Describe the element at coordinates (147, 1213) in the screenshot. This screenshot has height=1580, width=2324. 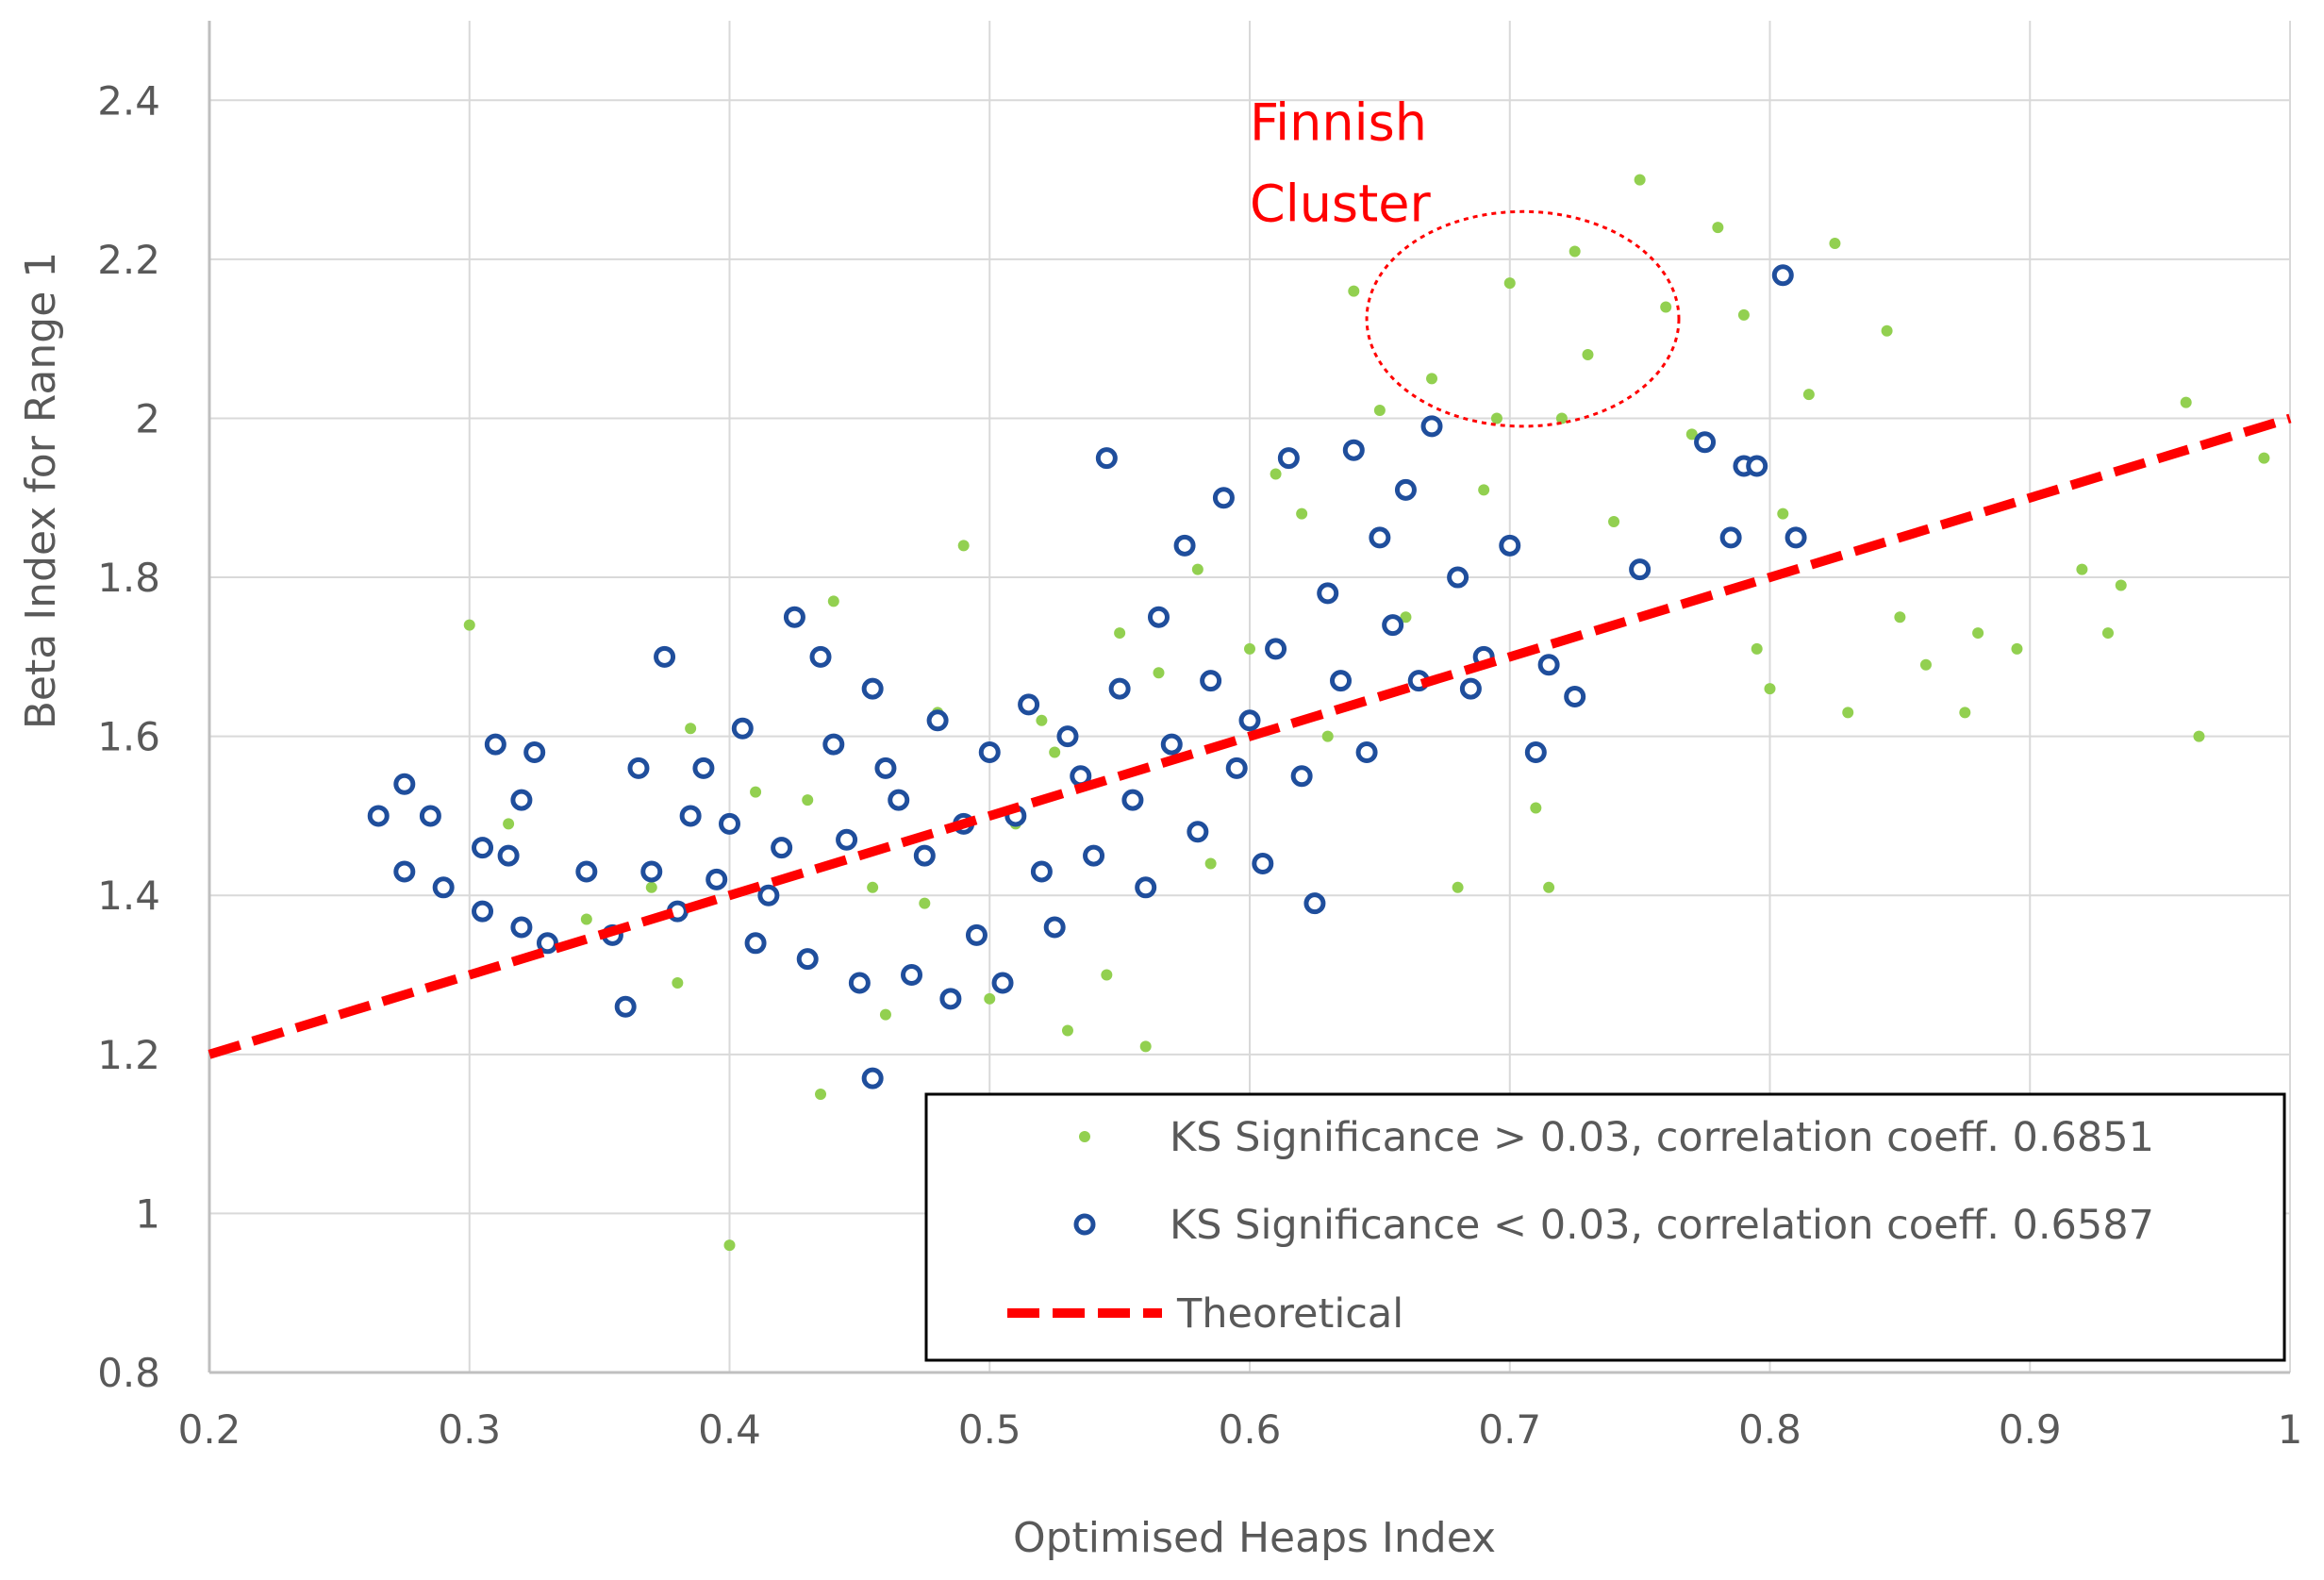
I see `y-tick-label: 1` at that location.